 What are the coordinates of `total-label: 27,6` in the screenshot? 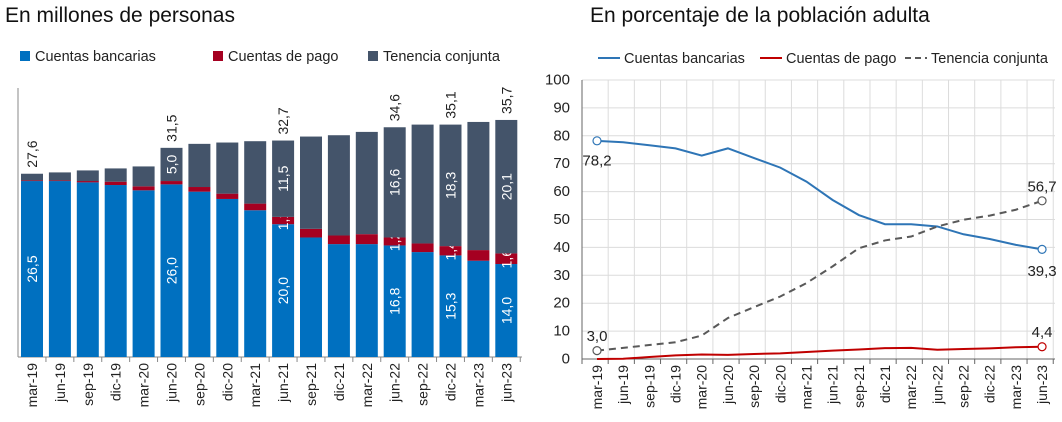 It's located at (32, 153).